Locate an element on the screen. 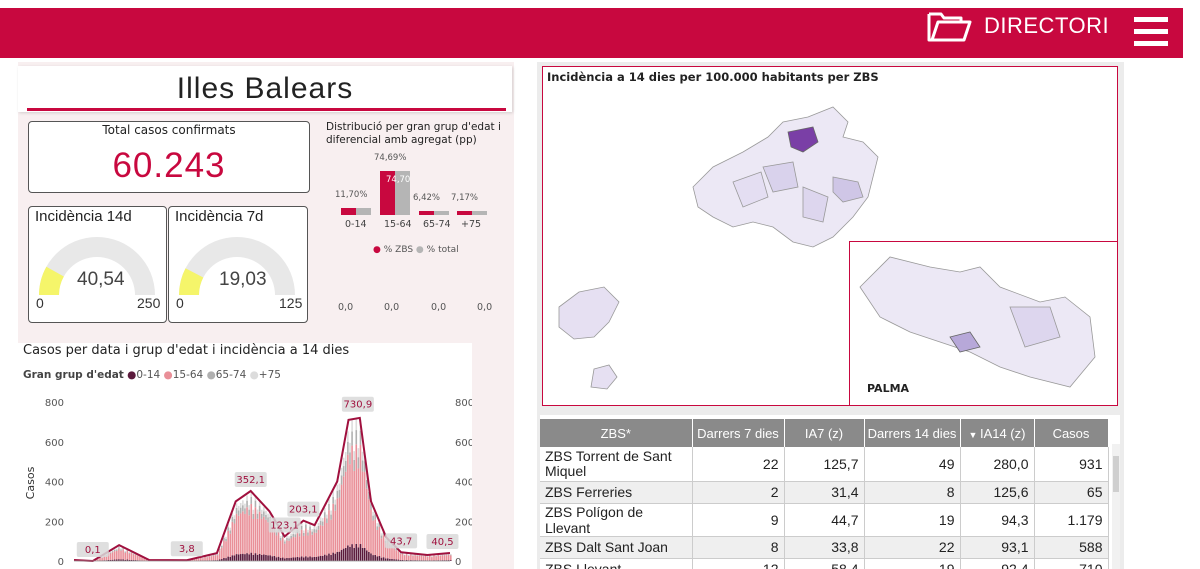  age-legend-total: % total is located at coordinates (442, 250).